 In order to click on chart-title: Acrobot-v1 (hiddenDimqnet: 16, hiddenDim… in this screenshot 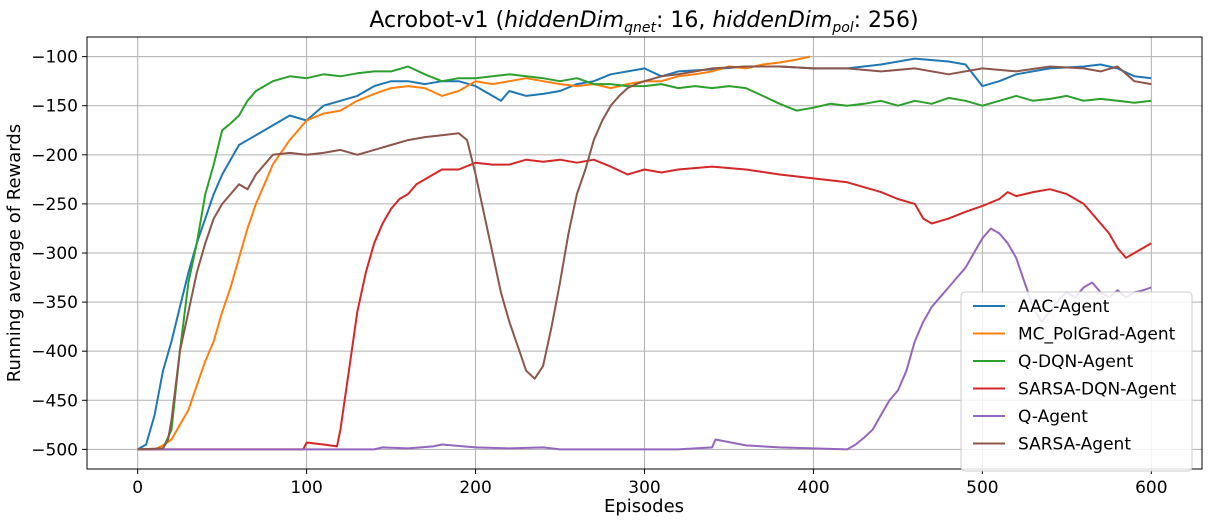, I will do `click(643, 22)`.